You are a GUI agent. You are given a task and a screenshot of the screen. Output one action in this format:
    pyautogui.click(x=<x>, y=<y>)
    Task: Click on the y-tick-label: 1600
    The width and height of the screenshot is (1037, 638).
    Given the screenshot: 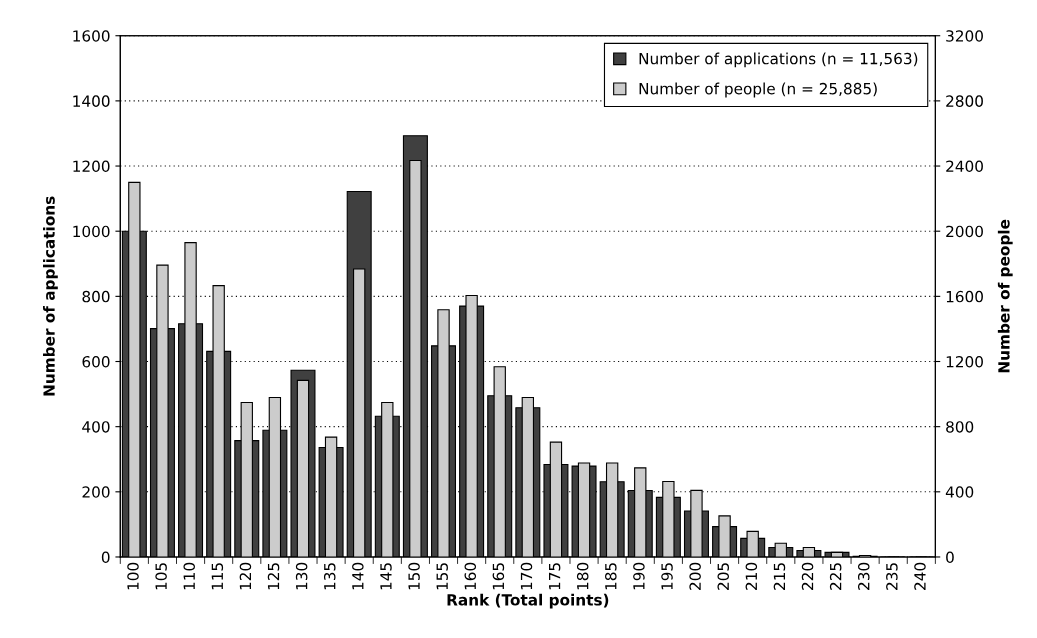 What is the action you would take?
    pyautogui.click(x=91, y=36)
    